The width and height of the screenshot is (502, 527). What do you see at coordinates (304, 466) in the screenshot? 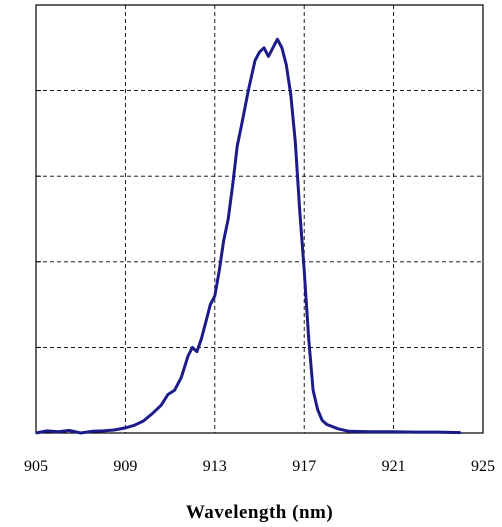
I see `x-tick-label: 917` at bounding box center [304, 466].